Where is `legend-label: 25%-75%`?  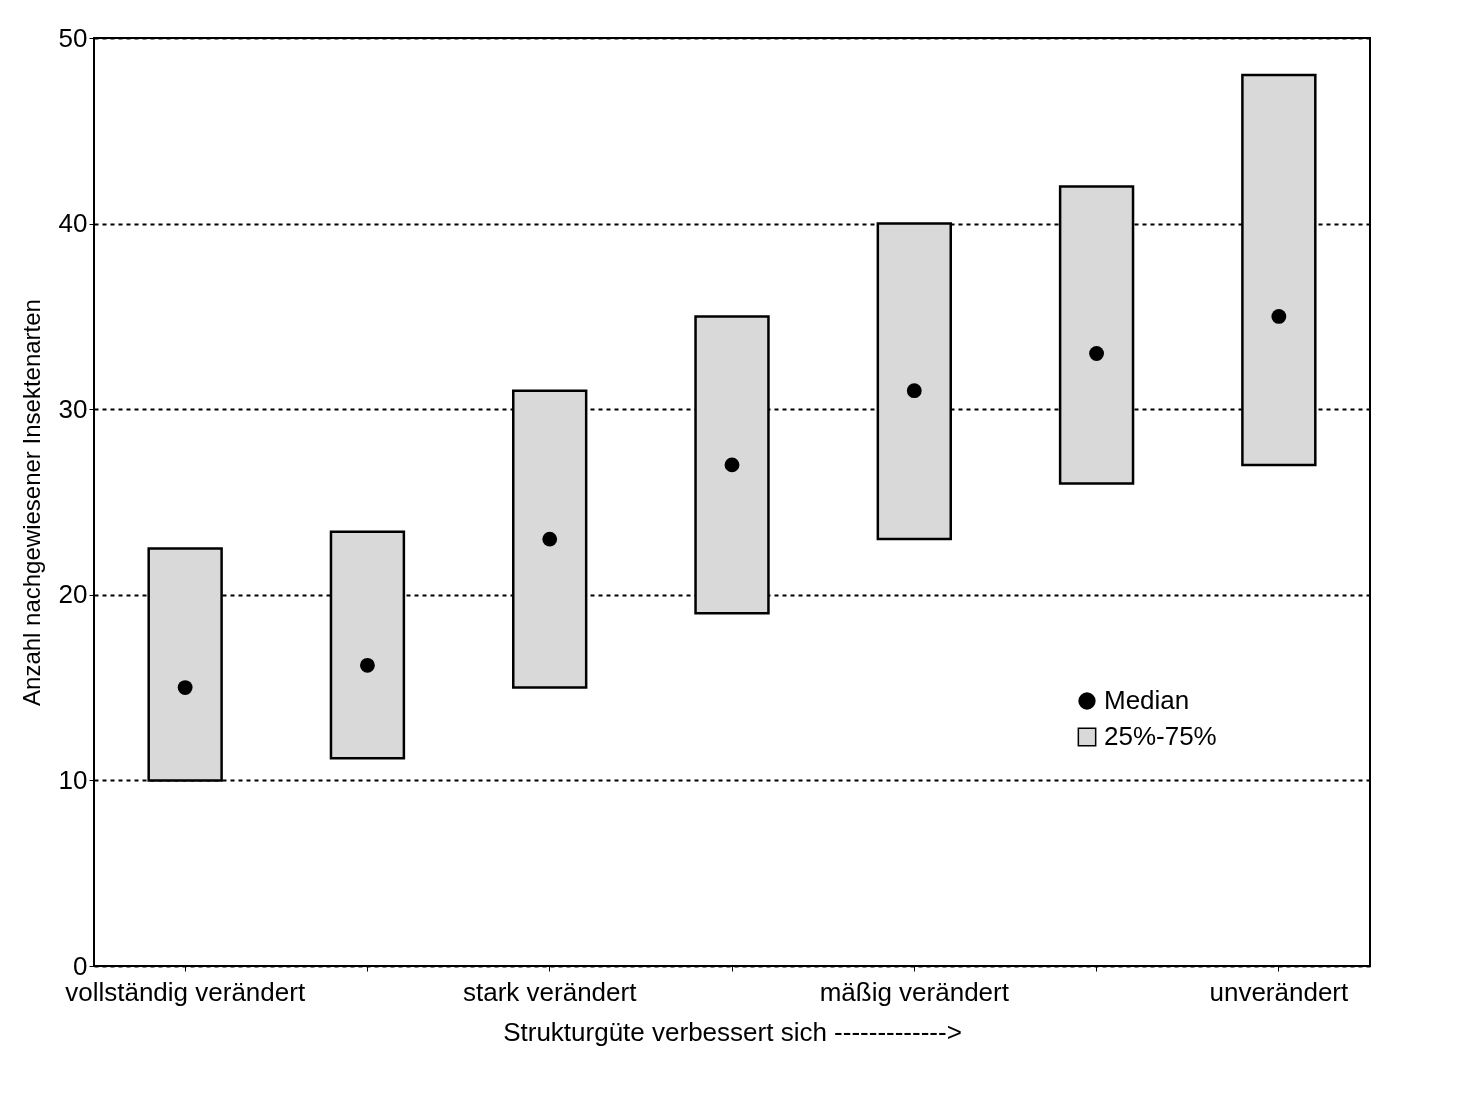
legend-label: 25%-75% is located at coordinates (1160, 736).